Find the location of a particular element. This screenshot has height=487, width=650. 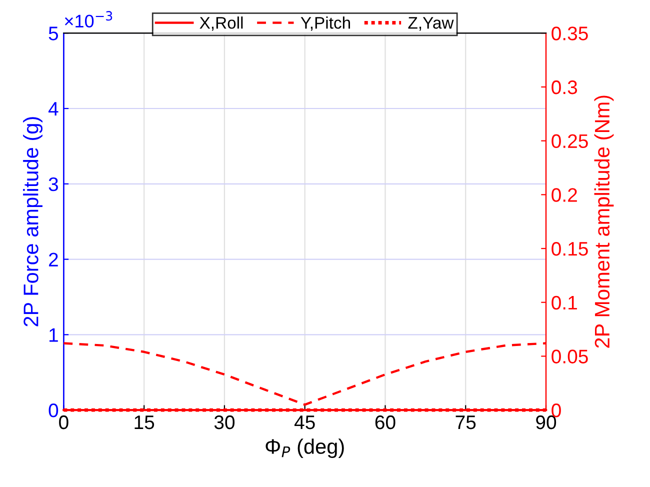

legend-label: Y,Pitch is located at coordinates (325, 23).